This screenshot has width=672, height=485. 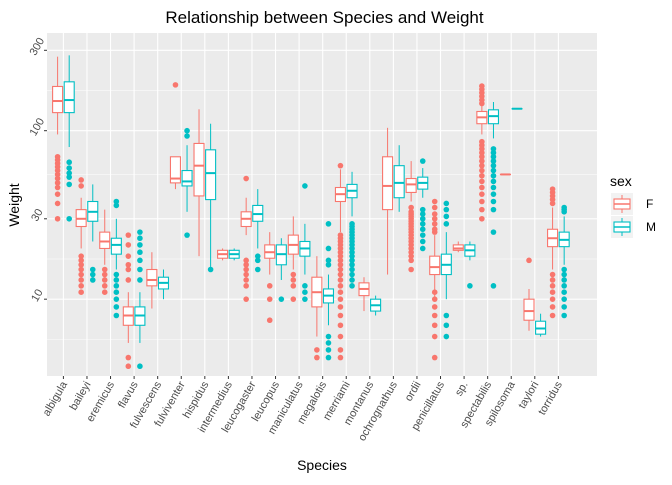 I want to click on y-tick-label: 300, so click(x=38, y=47).